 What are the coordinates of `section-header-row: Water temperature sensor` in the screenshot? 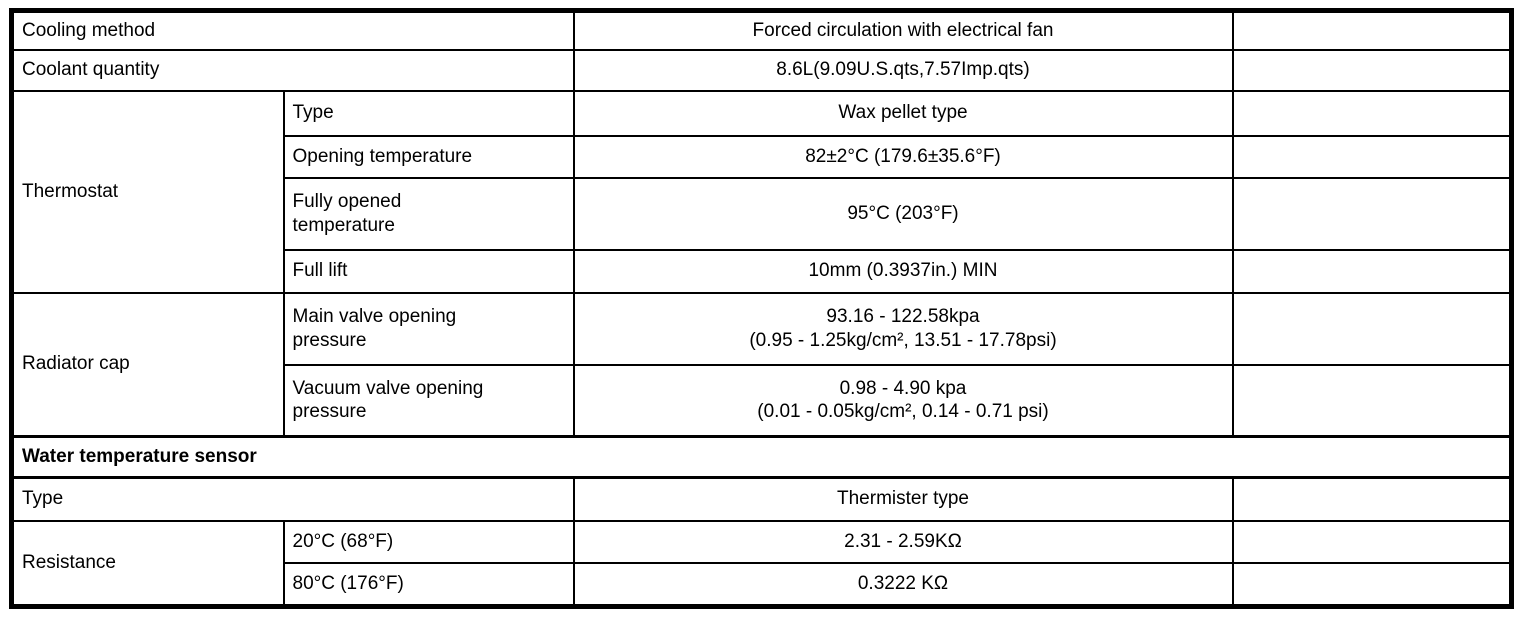 It's located at (761, 457).